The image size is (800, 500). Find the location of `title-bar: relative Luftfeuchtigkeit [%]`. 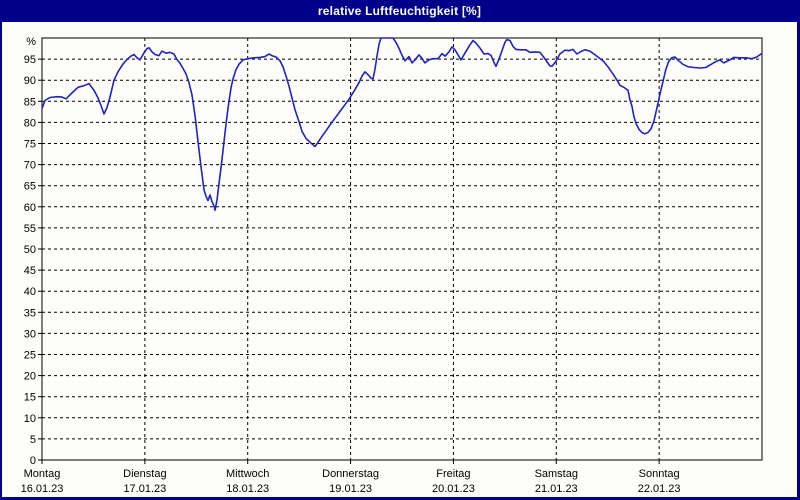

title-bar: relative Luftfeuchtigkeit [%] is located at coordinates (399, 11).